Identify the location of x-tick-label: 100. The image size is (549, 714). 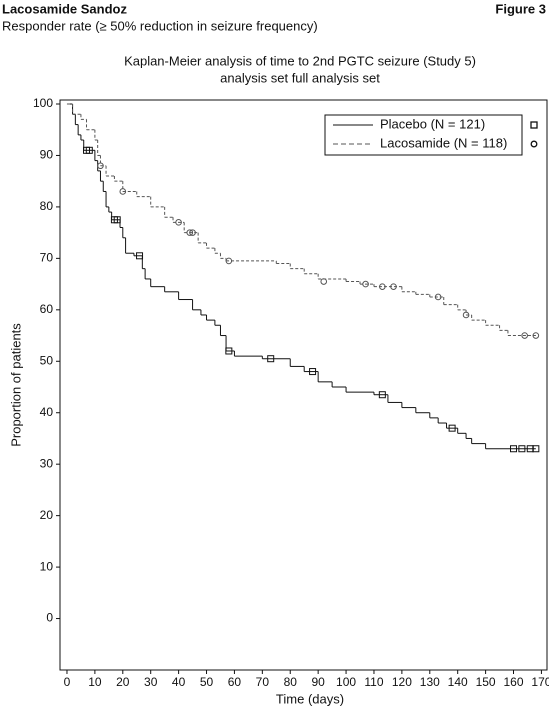
(346, 682).